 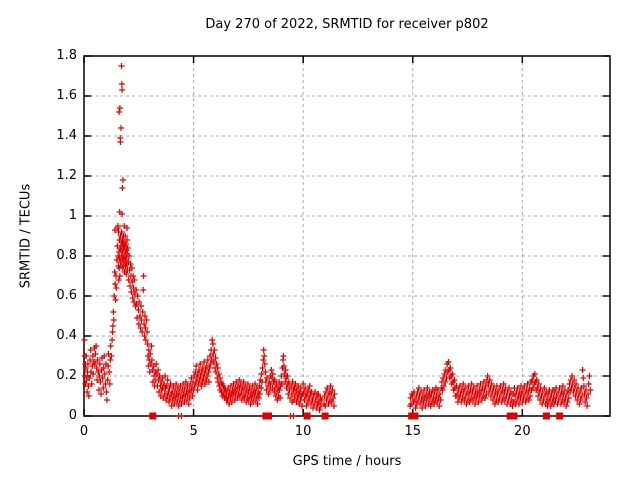 What do you see at coordinates (72, 415) in the screenshot?
I see `y-tick-label: 0` at bounding box center [72, 415].